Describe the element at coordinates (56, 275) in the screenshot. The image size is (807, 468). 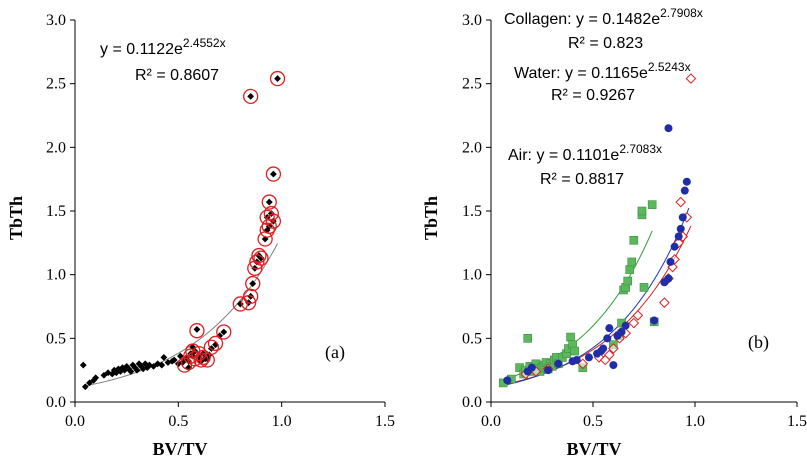
I see `panel-a-y-tick-label: 1.0` at that location.